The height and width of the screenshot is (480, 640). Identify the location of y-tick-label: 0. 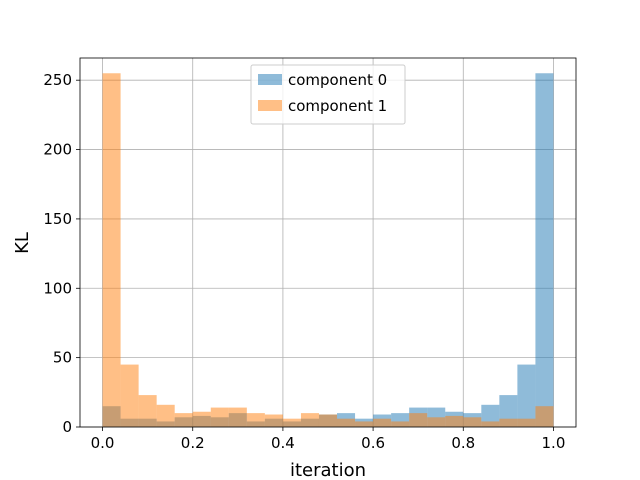
(67, 427).